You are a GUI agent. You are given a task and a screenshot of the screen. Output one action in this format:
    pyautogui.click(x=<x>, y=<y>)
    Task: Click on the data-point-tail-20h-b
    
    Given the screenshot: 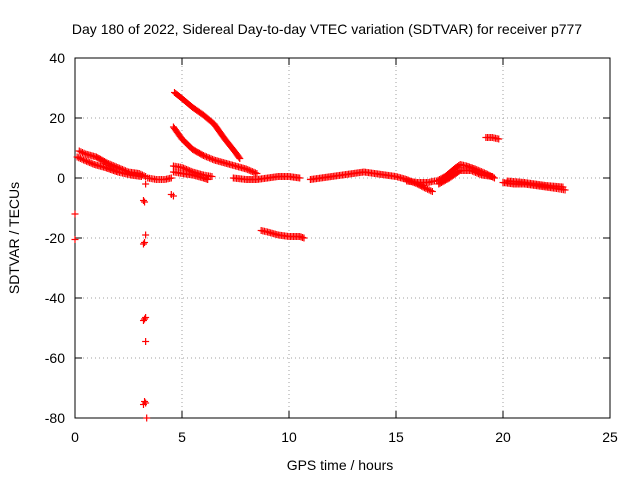 What is the action you would take?
    pyautogui.click(x=563, y=187)
    